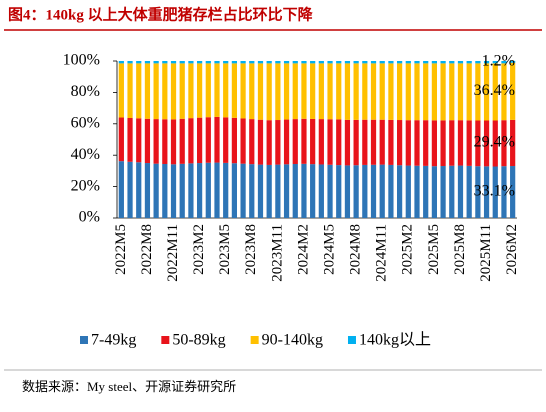 This screenshot has width=546, height=412. Describe the element at coordinates (292, 340) in the screenshot. I see `legend-label: 90-140kg` at that location.